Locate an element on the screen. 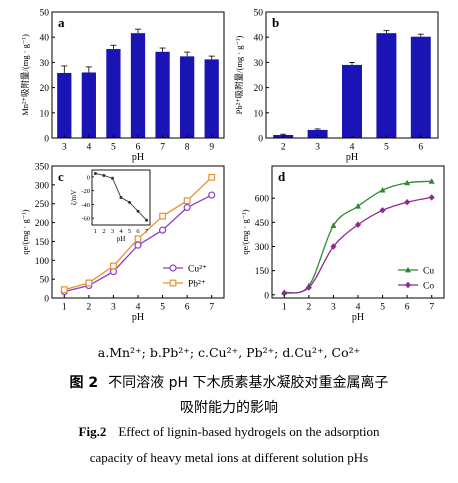 The image size is (458, 483). caption-cn-text: 不同溶液 pH 下木质素基水凝胶对重金属离子 is located at coordinates (248, 383).